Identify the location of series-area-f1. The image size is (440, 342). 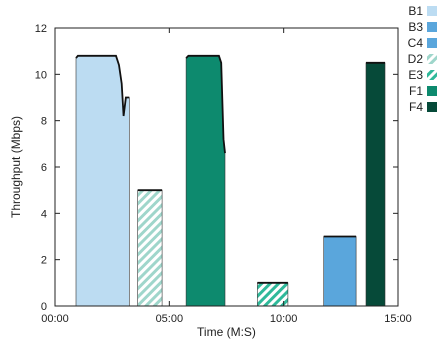
(205, 181).